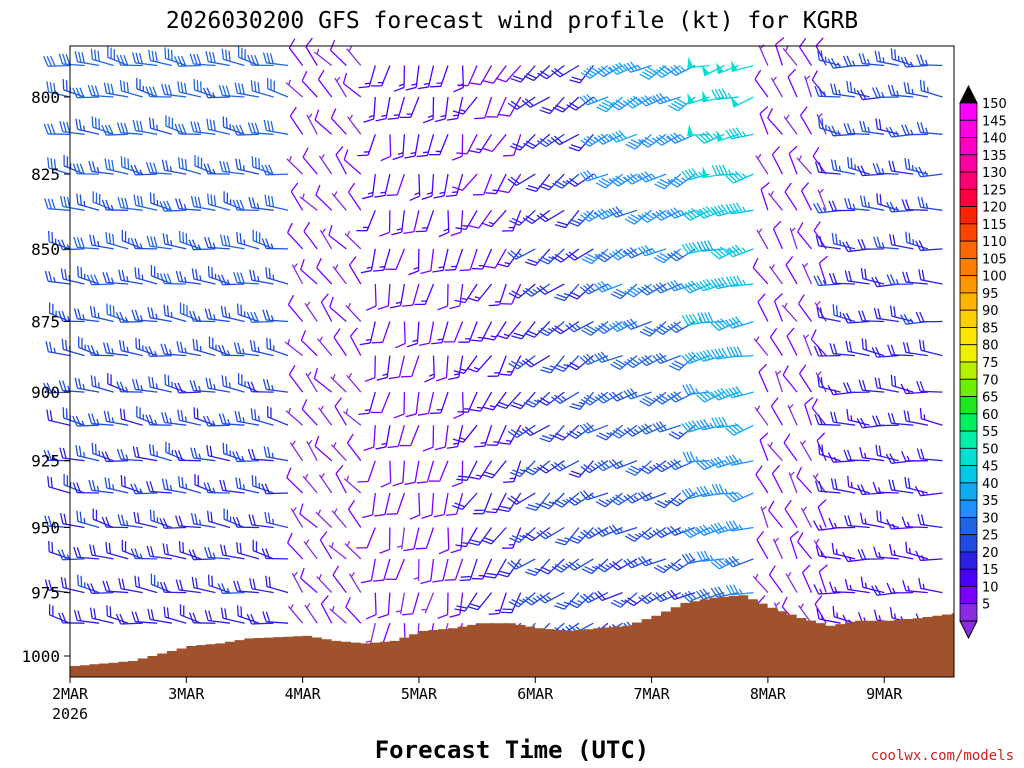  I want to click on x-tick-label: 6MAR, so click(535, 694).